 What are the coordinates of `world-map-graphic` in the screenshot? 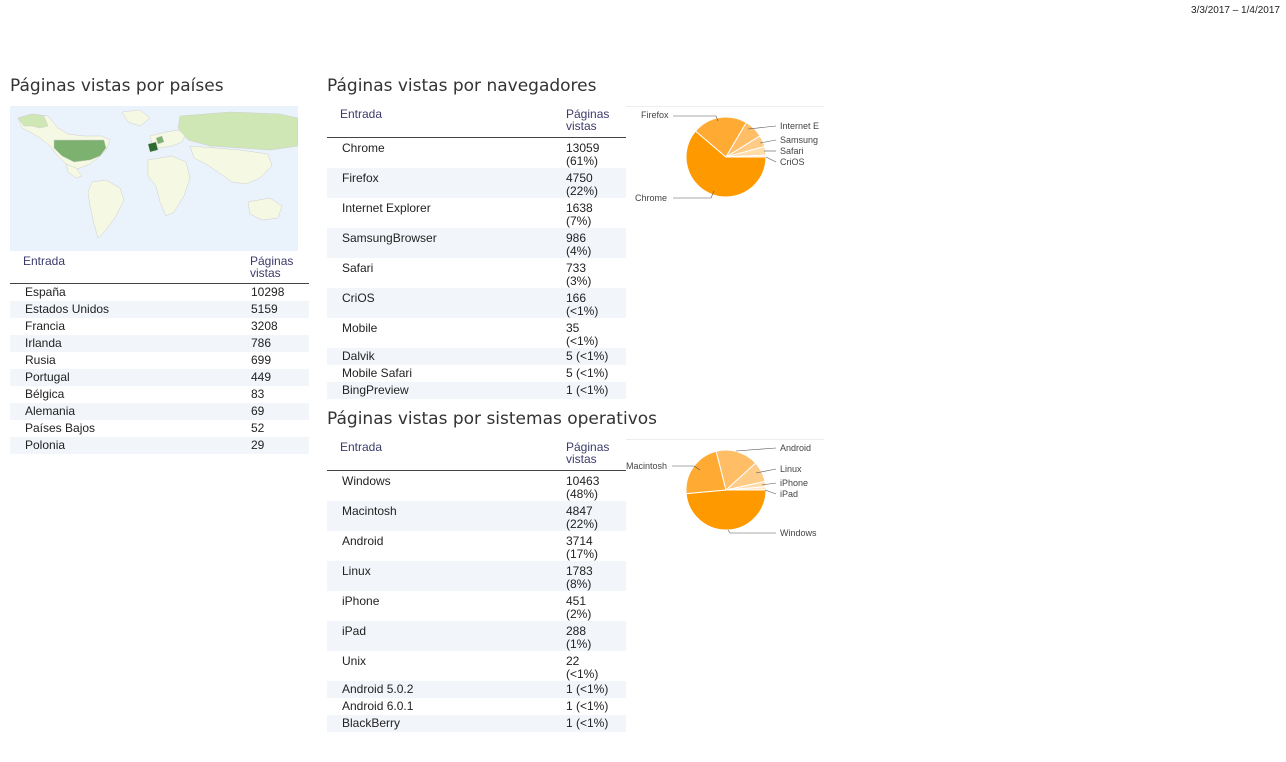 It's located at (154, 178).